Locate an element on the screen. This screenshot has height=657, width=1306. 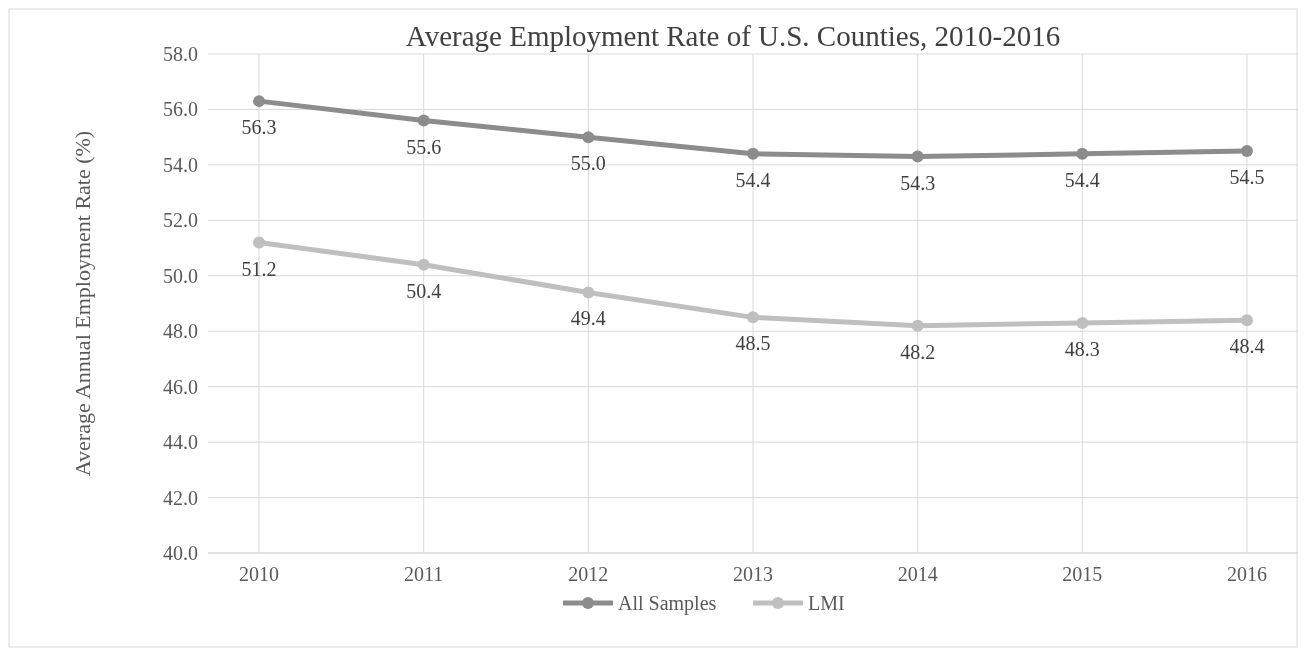
x-tick-label: 2012 is located at coordinates (588, 574).